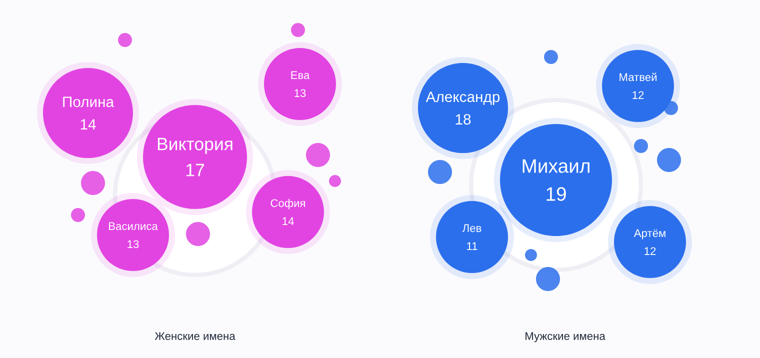 This screenshot has height=358, width=760. What do you see at coordinates (463, 119) in the screenshot?
I see `data-label: 18` at bounding box center [463, 119].